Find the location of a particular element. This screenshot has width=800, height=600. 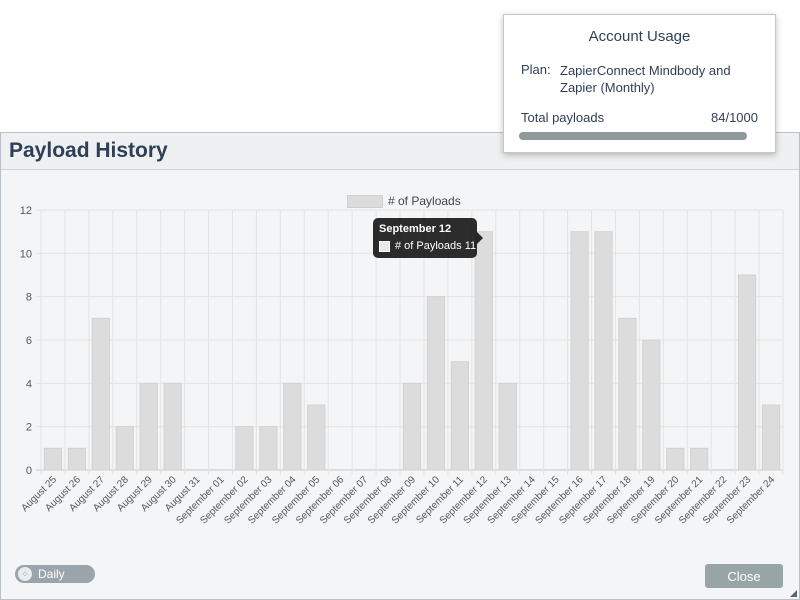

total-payloads-value: 84/1000 is located at coordinates (734, 117).